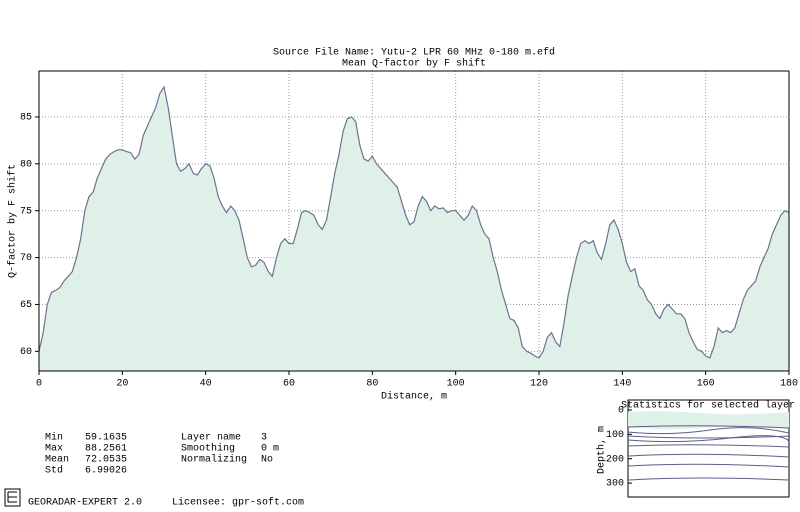  Describe the element at coordinates (414, 397) in the screenshot. I see `x-axis-label: Distance, m` at that location.